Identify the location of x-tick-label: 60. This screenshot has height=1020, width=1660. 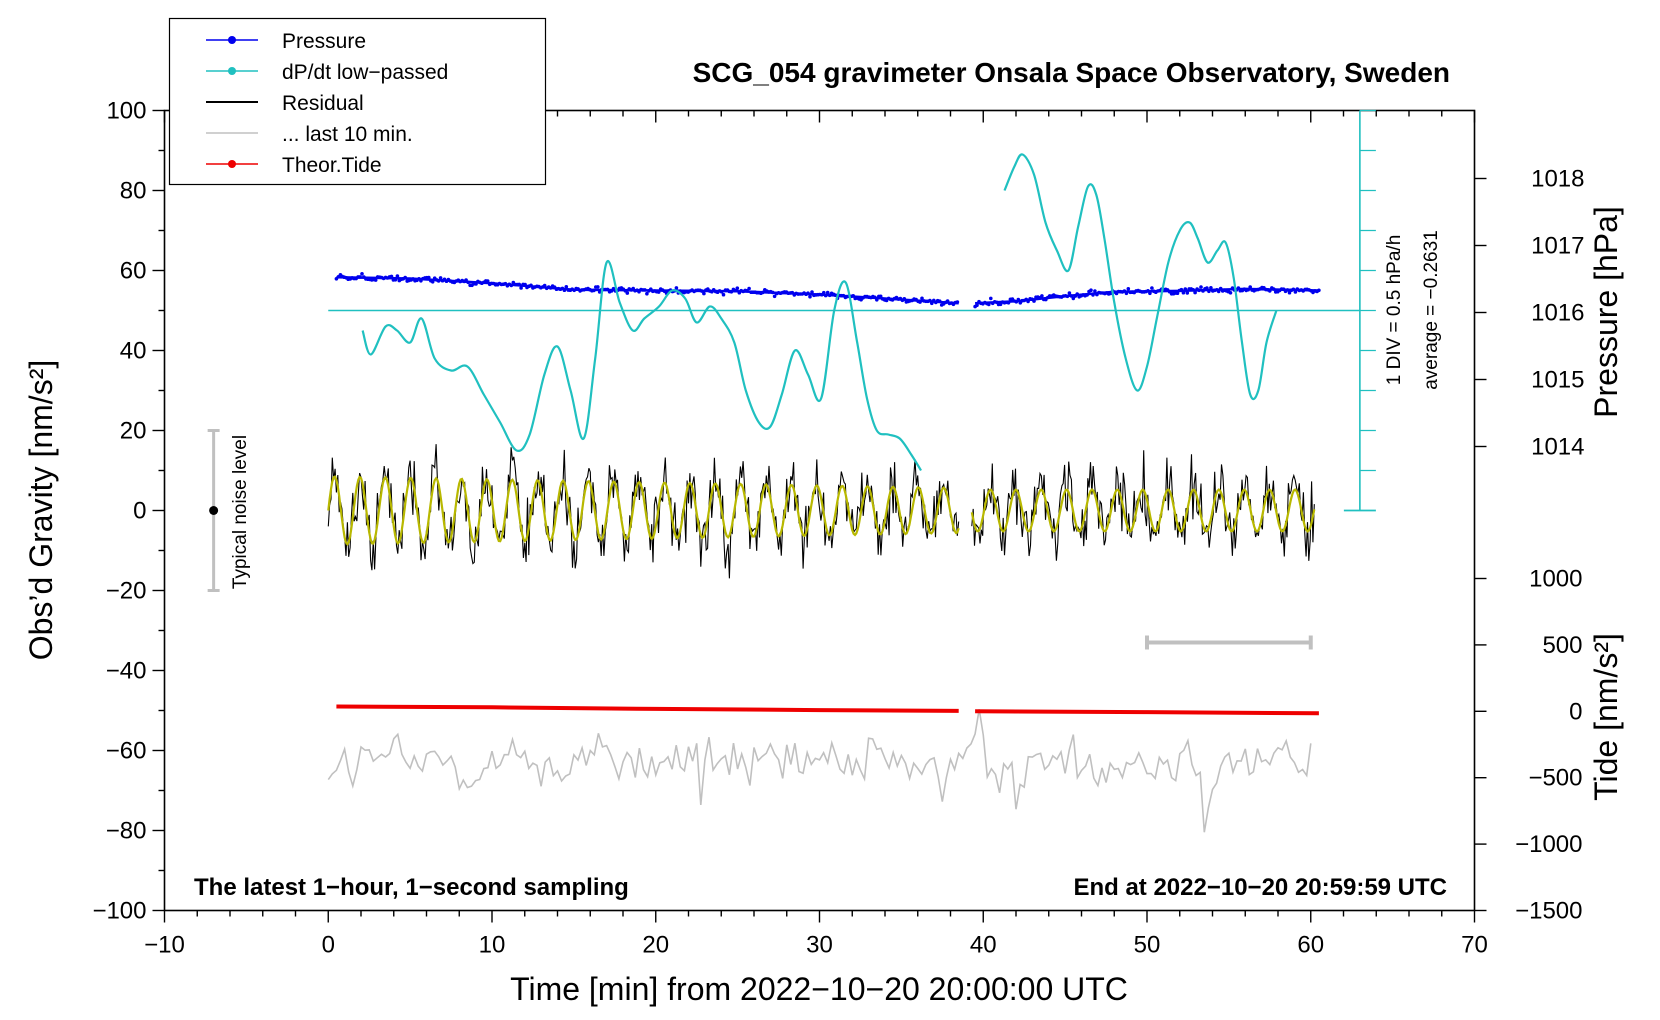
(1310, 945).